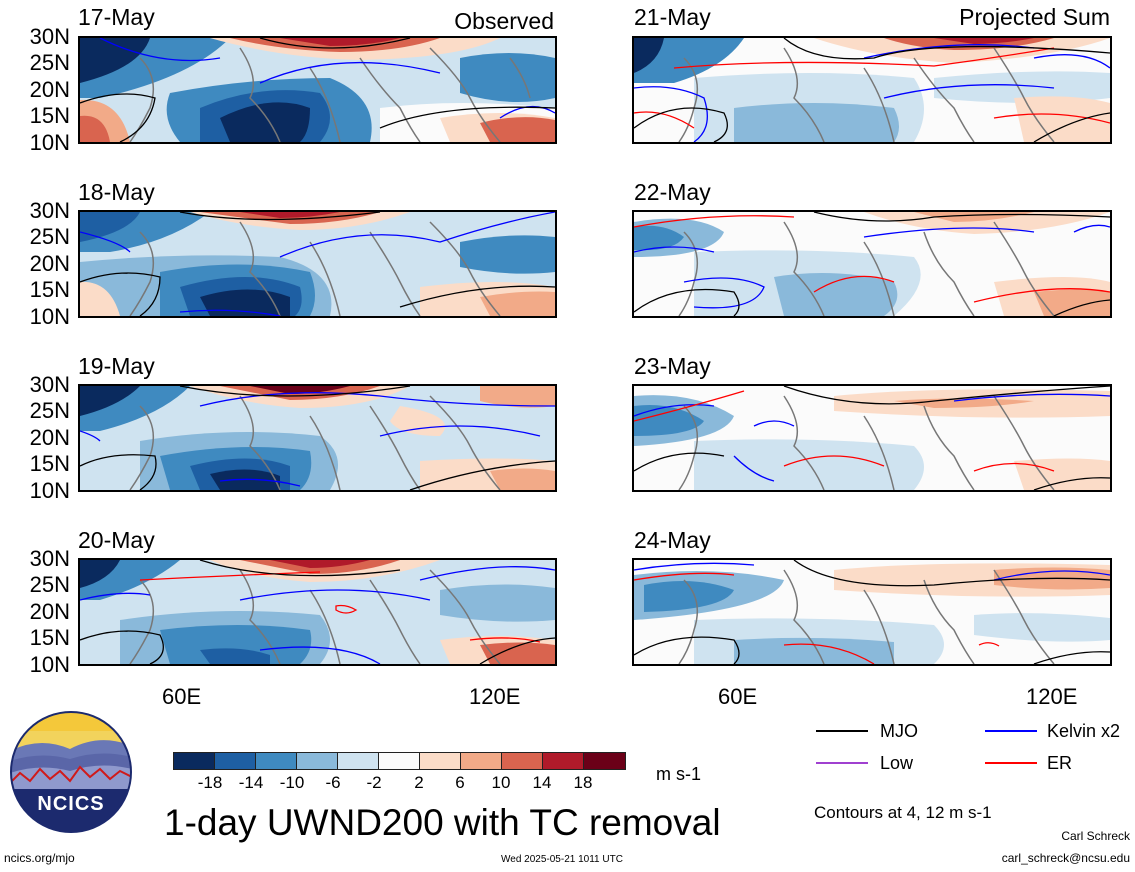  What do you see at coordinates (583, 782) in the screenshot?
I see `colorbar-tick: 18` at bounding box center [583, 782].